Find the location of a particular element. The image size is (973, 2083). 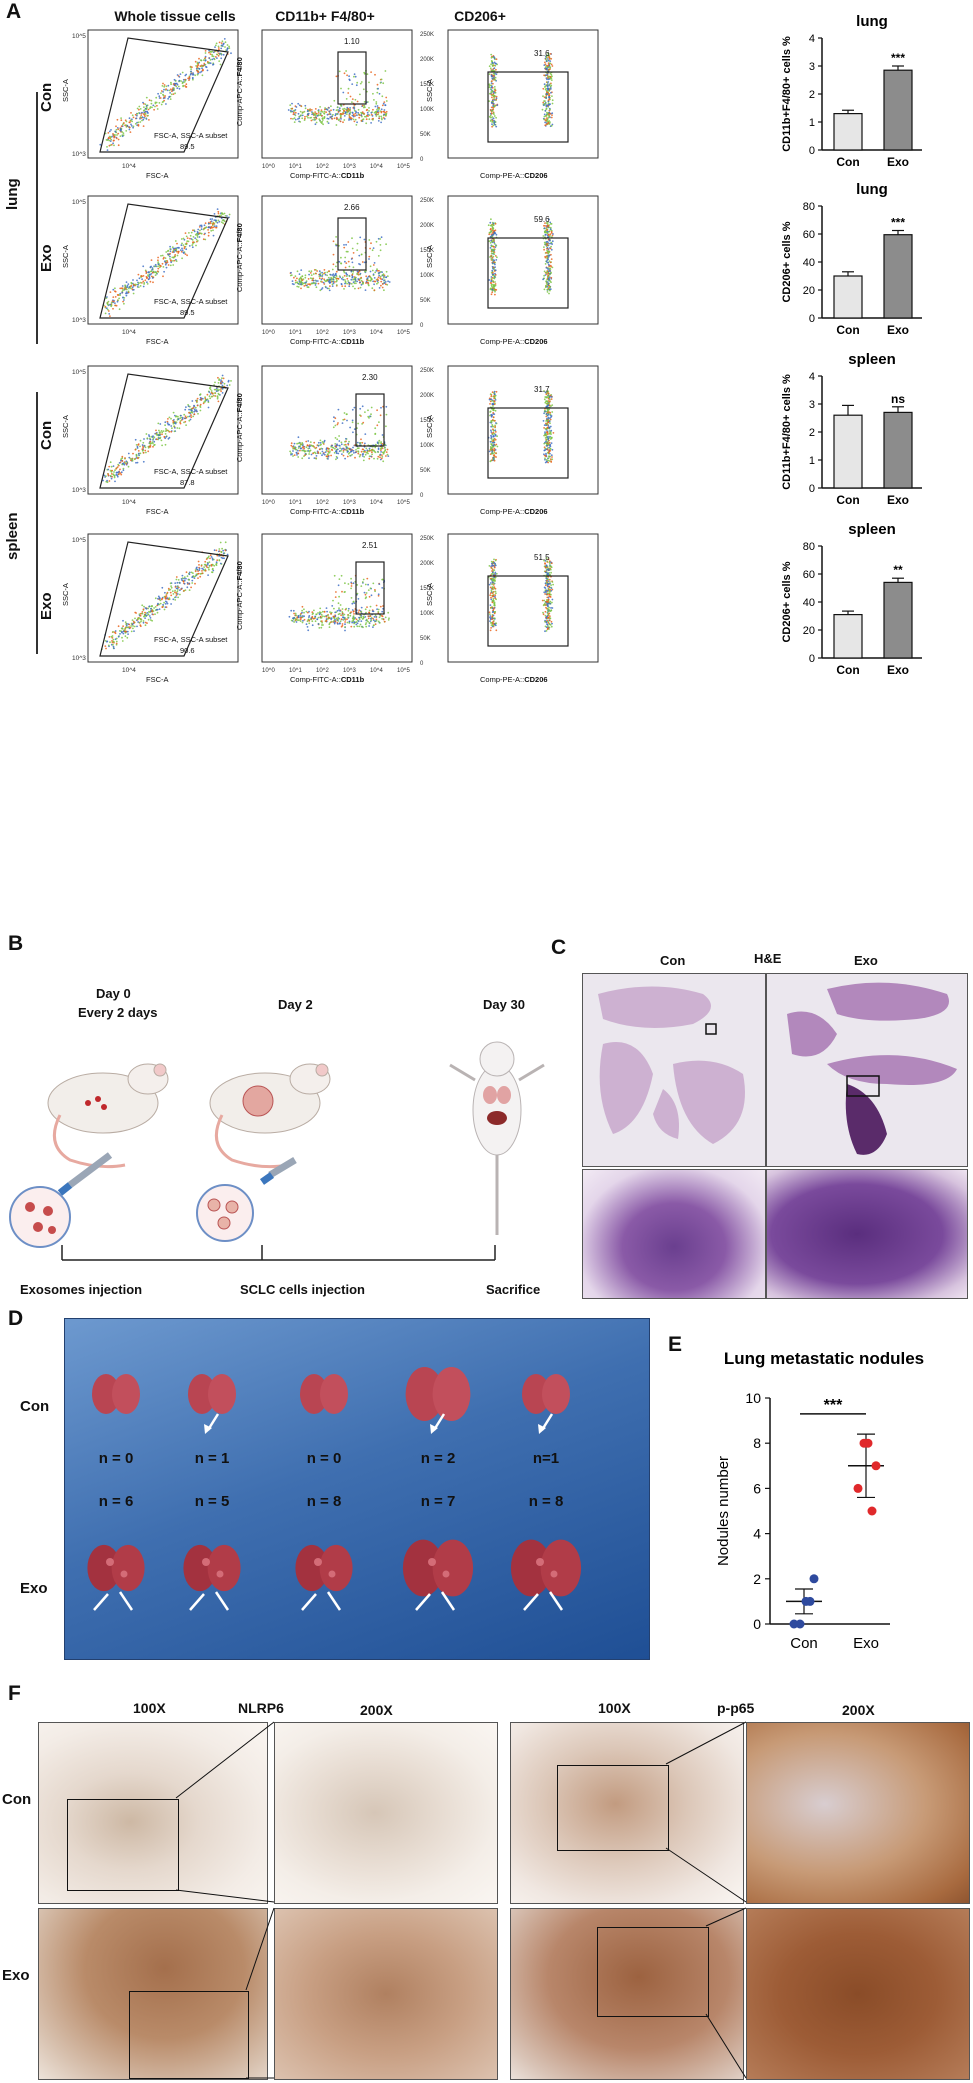

lung-count-exo: n = 7 is located at coordinates (438, 1501).